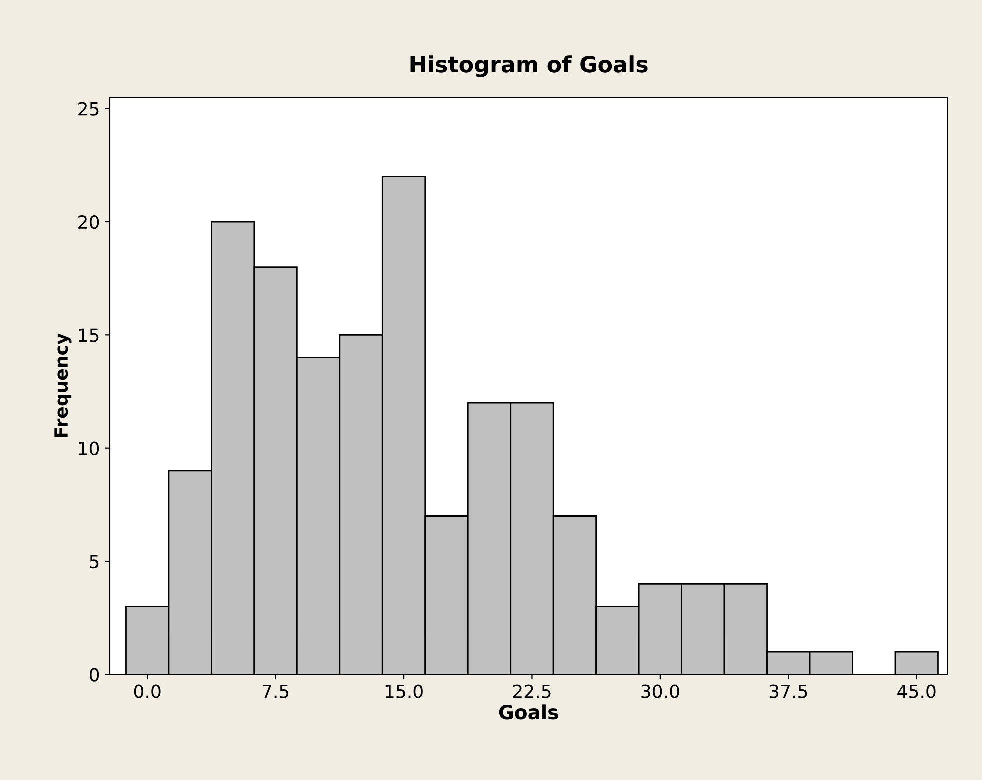 Image resolution: width=982 pixels, height=780 pixels. What do you see at coordinates (89, 222) in the screenshot?
I see `y-tick-label: 20` at bounding box center [89, 222].